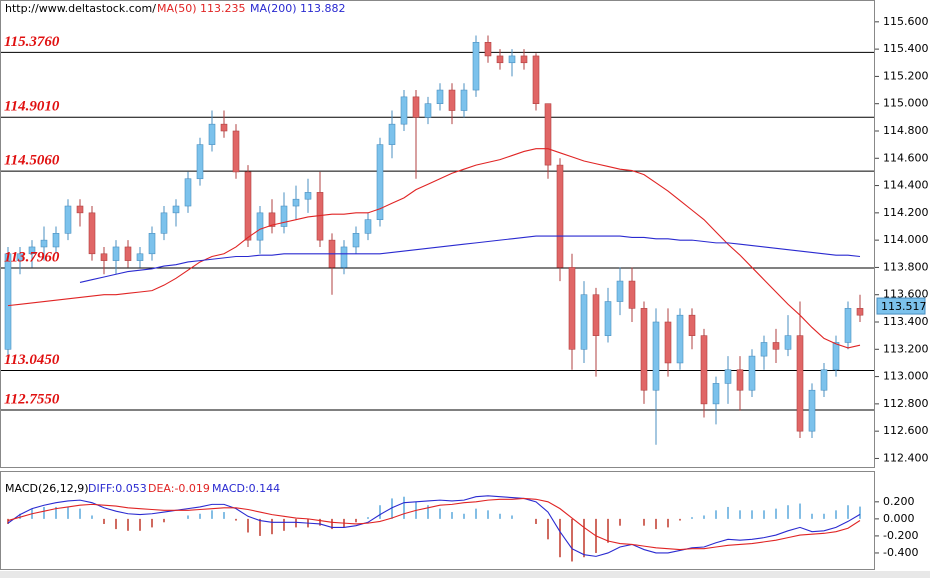 This screenshot has width=930, height=578. What do you see at coordinates (906, 75) in the screenshot?
I see `y-tick-label: 115.200` at bounding box center [906, 75].